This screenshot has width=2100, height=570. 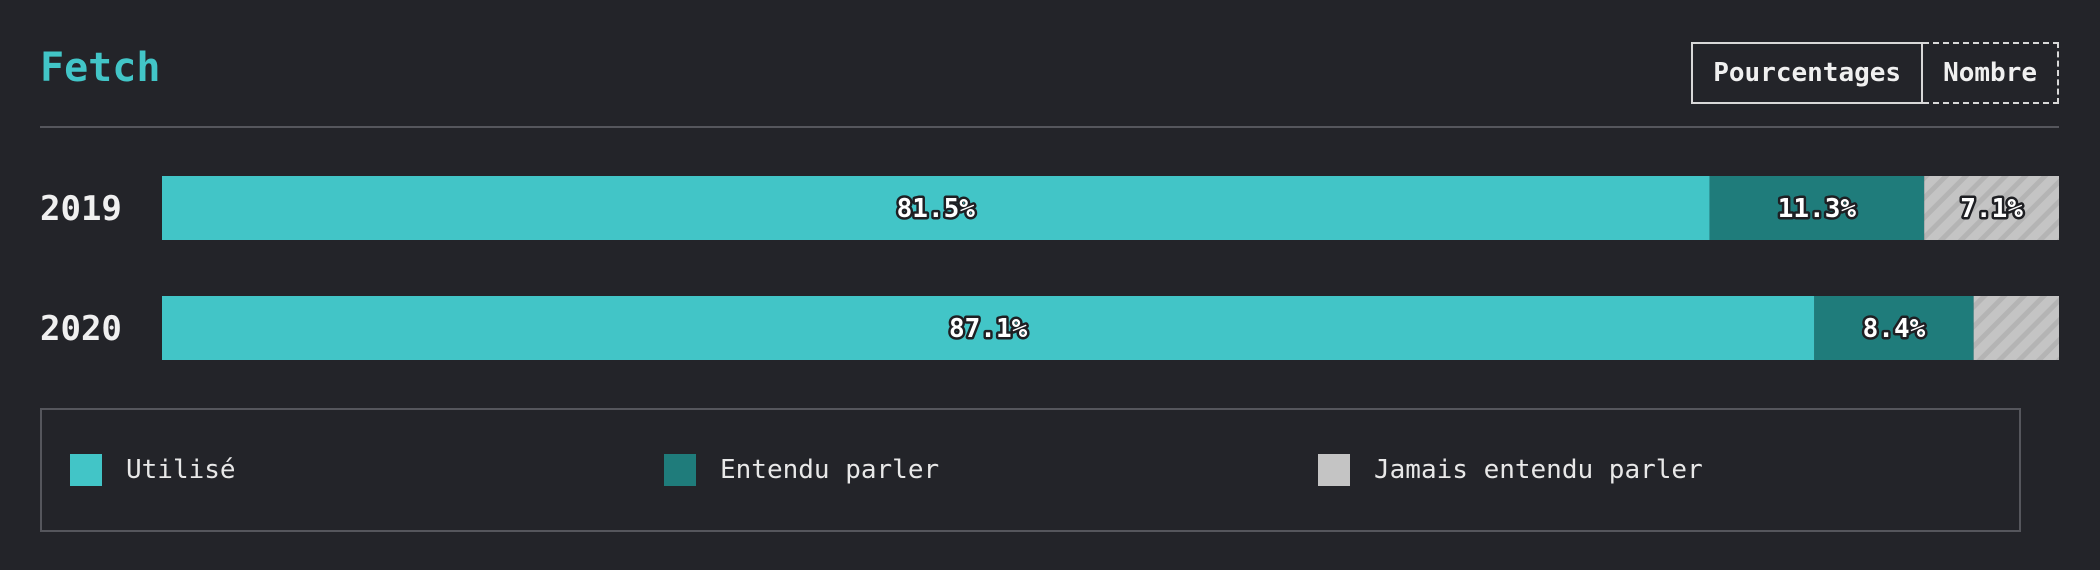 I want to click on bar-label-2019-never: 7.1%, so click(x=1991, y=209).